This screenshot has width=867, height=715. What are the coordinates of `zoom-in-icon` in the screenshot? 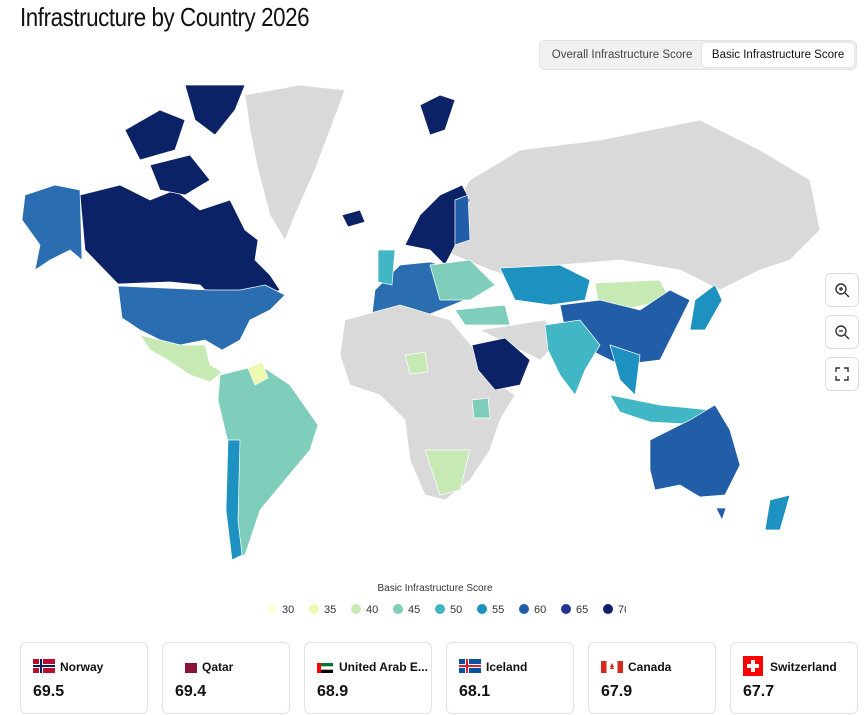 It's located at (842, 290).